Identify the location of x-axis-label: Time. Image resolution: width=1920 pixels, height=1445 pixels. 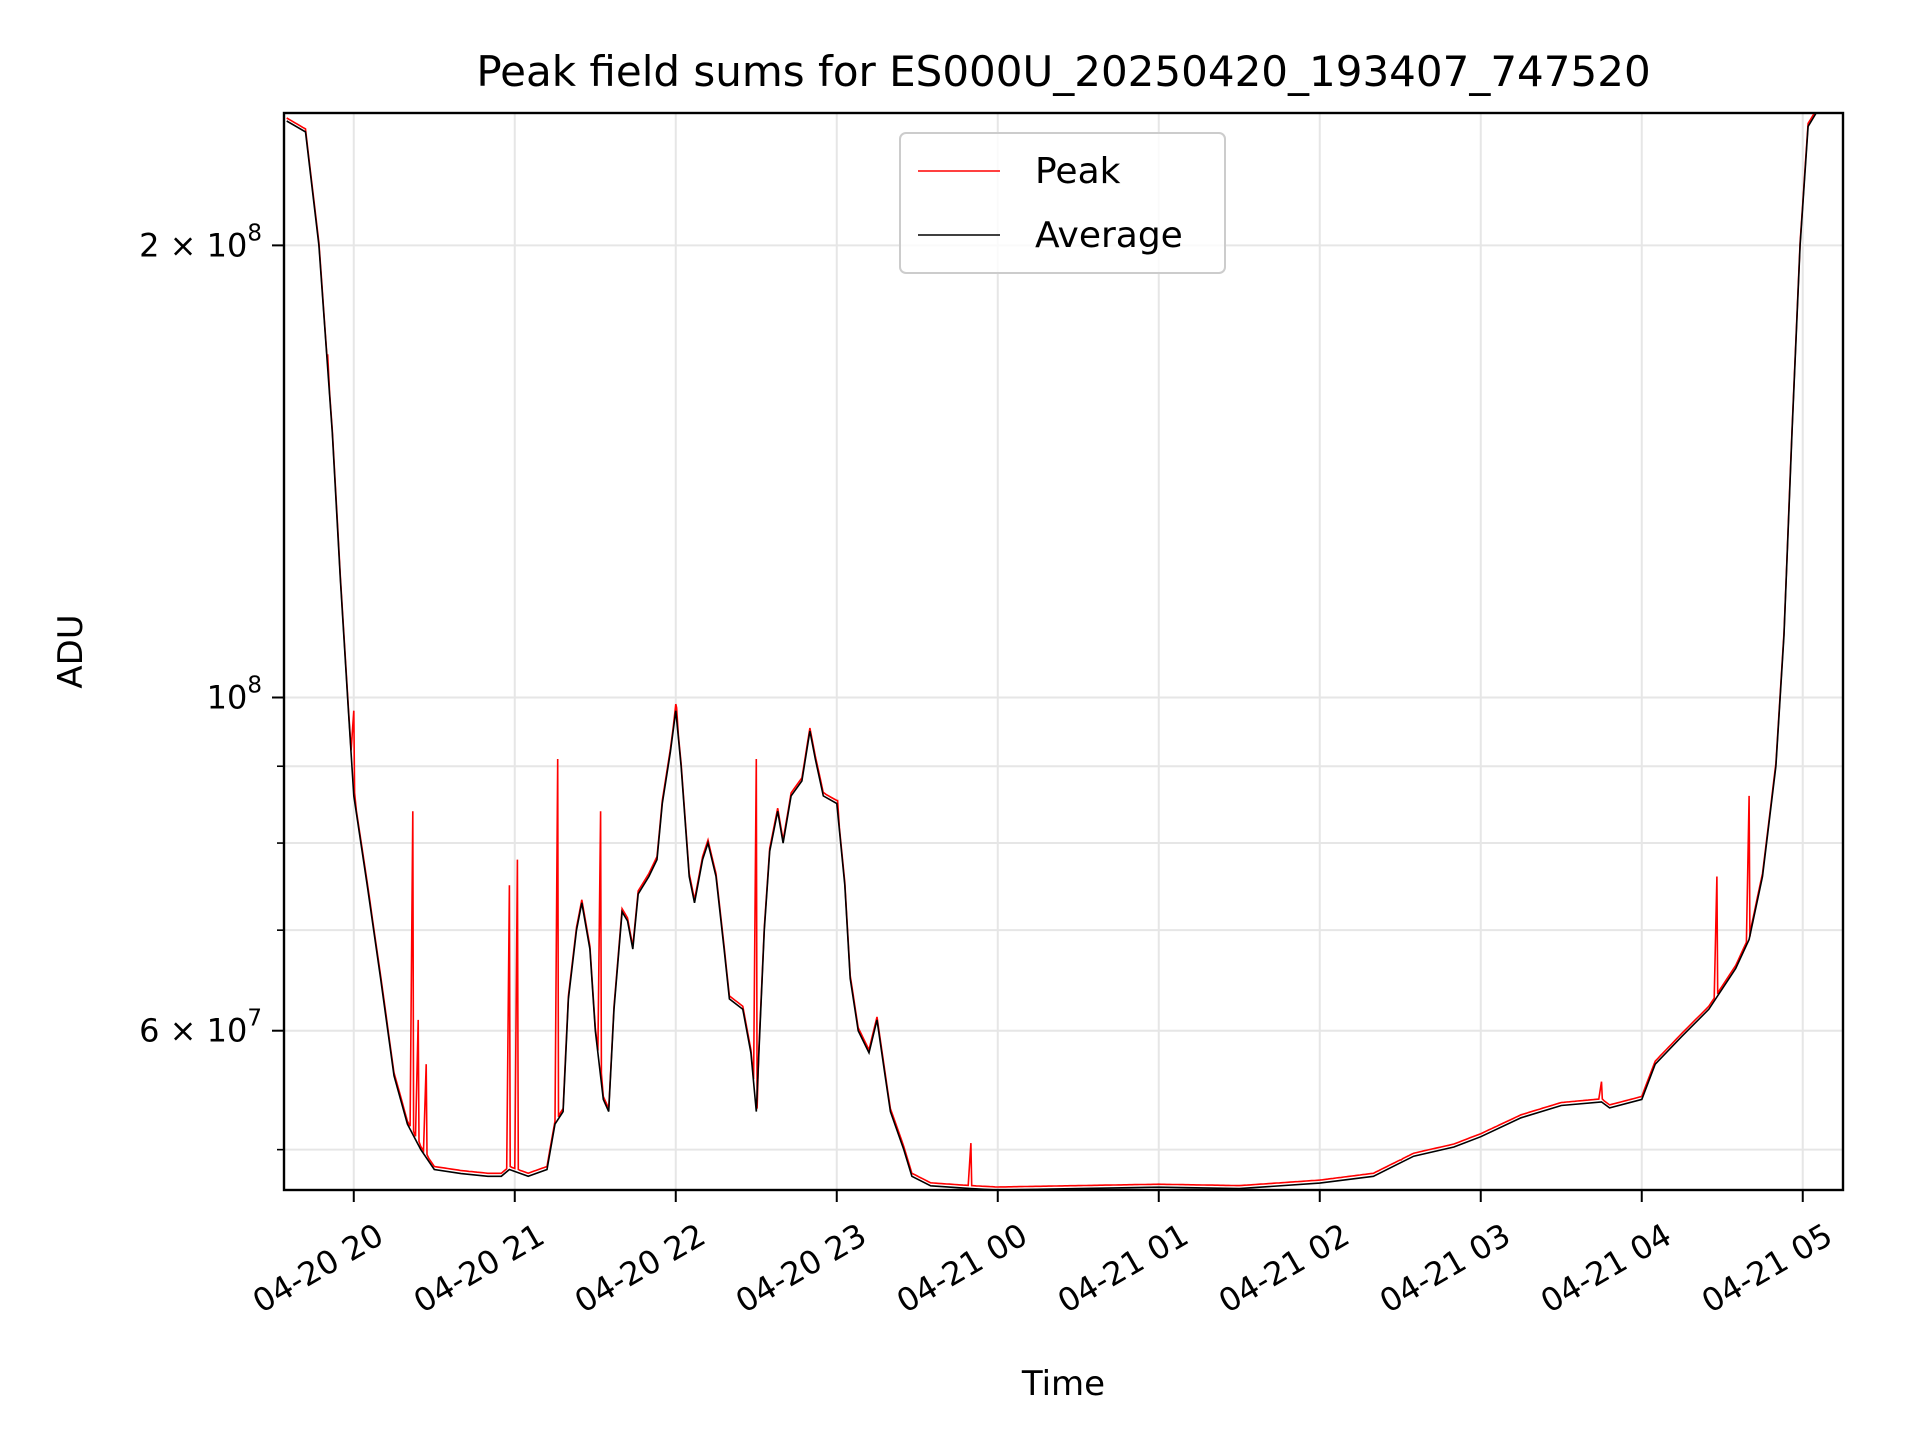
(1063, 1384).